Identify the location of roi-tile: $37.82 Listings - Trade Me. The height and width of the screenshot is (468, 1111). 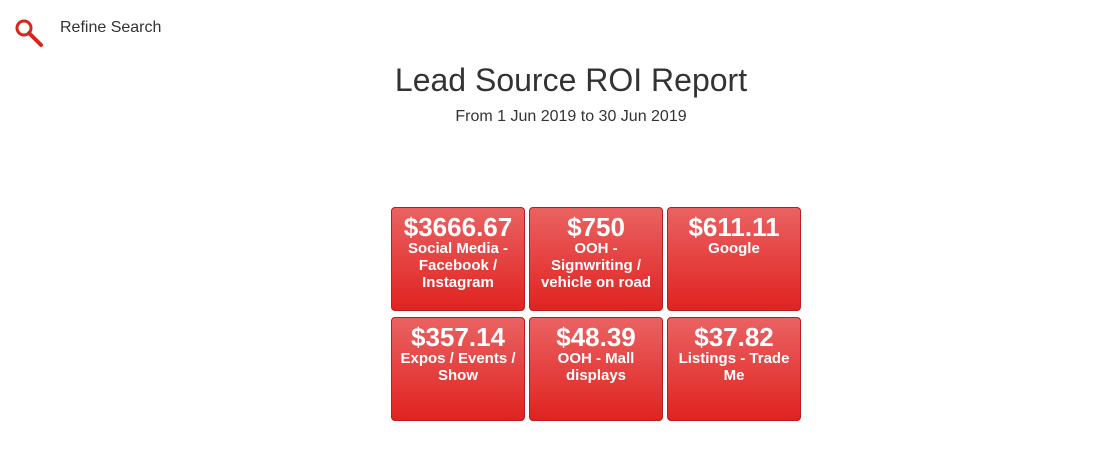
(734, 369).